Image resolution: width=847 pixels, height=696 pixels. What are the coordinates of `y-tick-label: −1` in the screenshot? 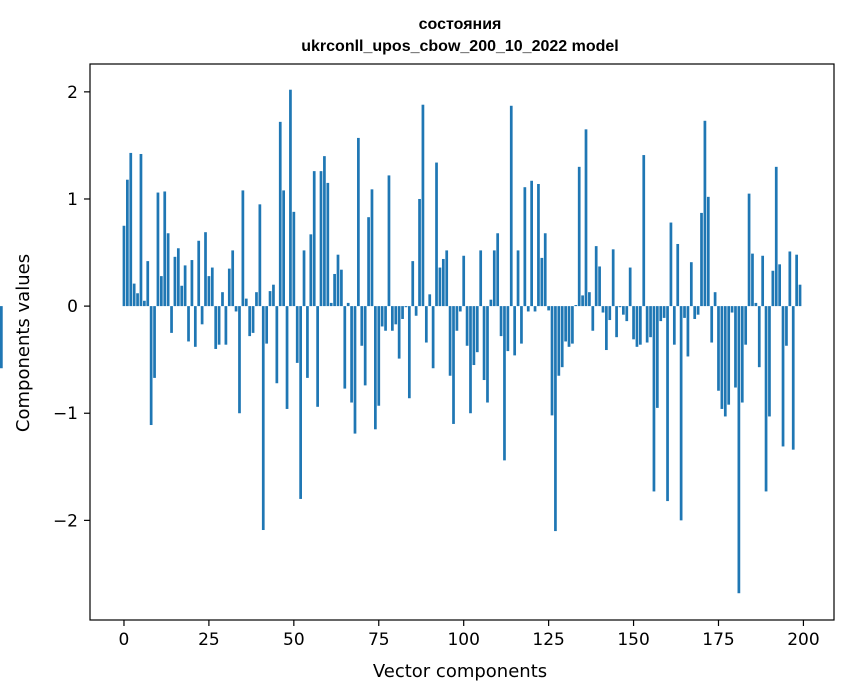 It's located at (65, 414).